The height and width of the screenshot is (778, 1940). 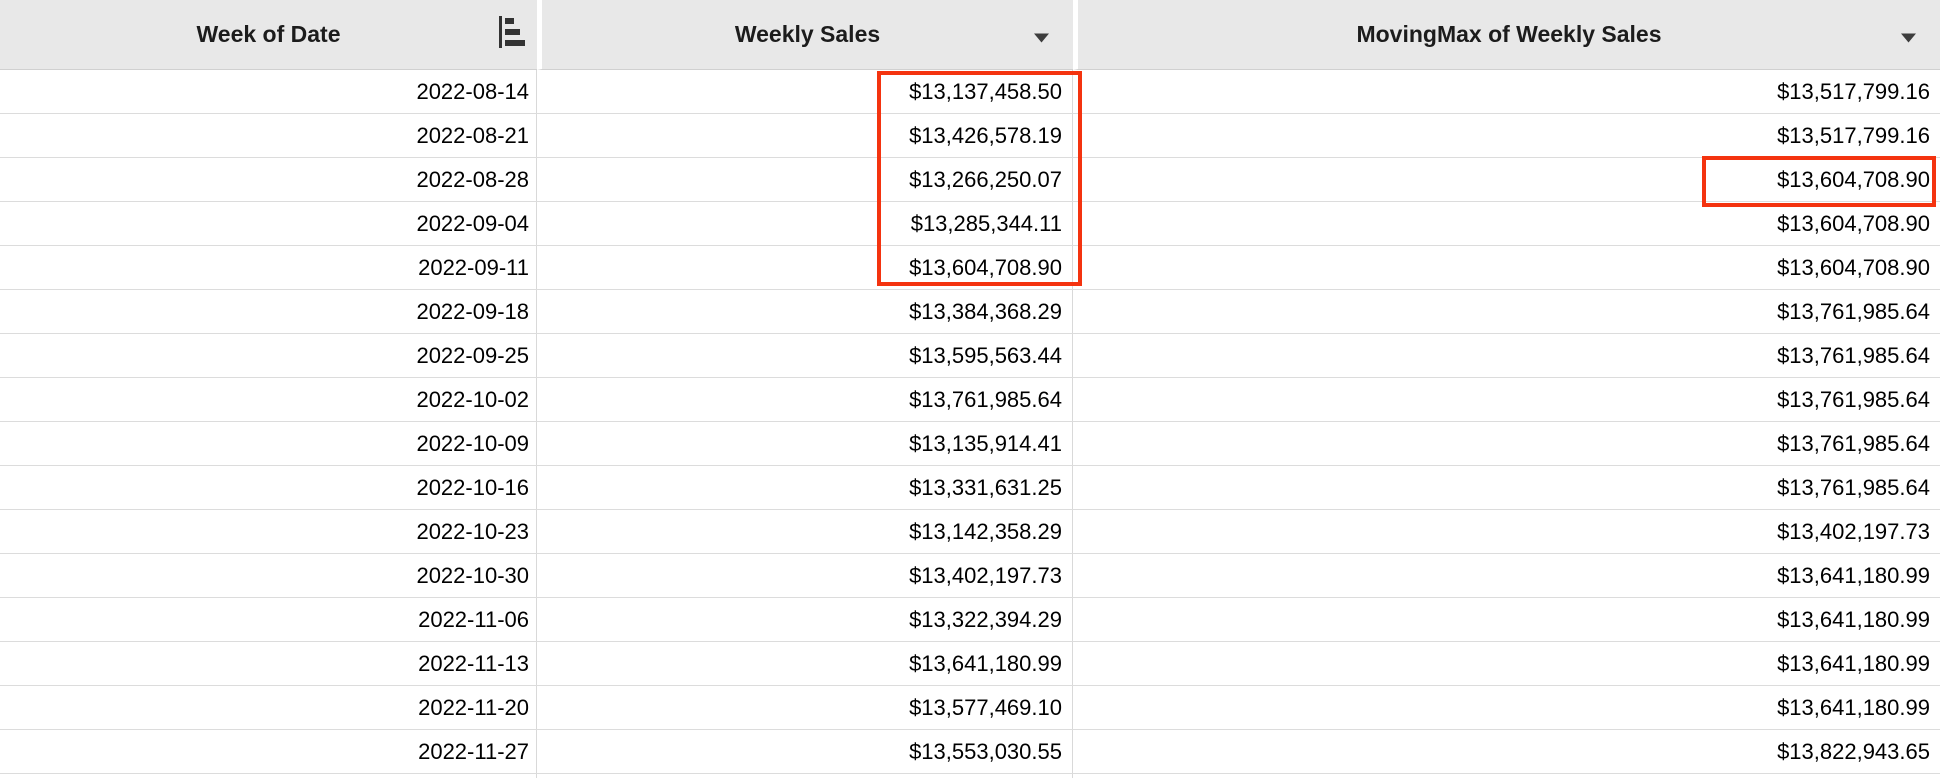 I want to click on cell-weekly-sales: $13,384,368.29, so click(x=805, y=311).